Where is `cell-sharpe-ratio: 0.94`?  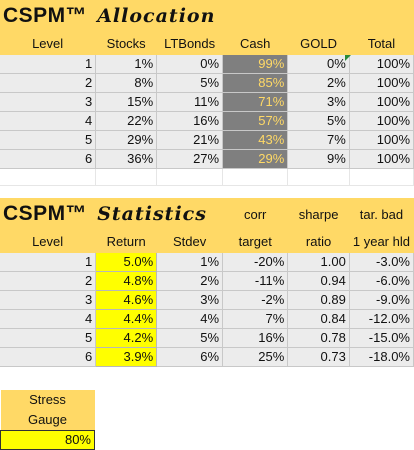
cell-sharpe-ratio: 0.94 is located at coordinates (318, 281).